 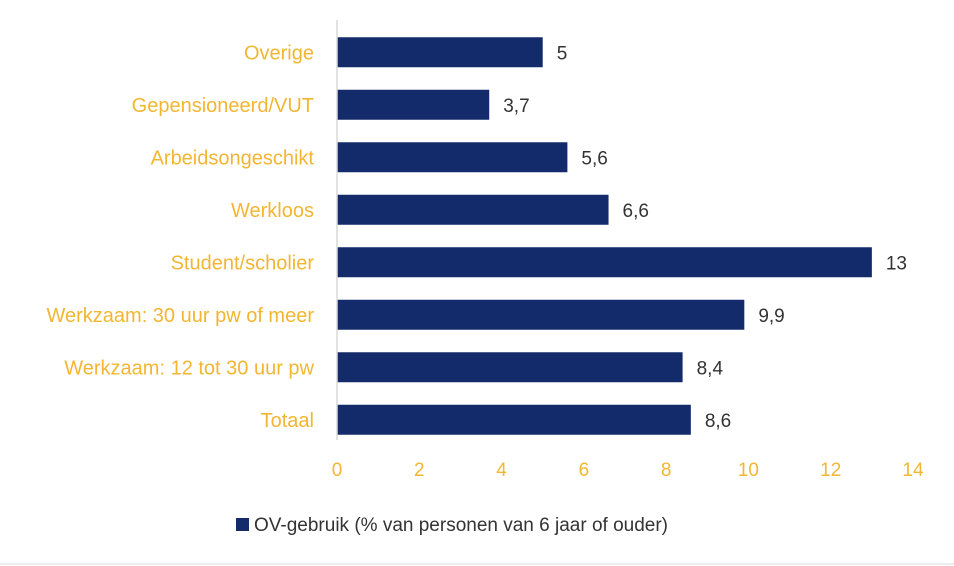 I want to click on legend-swatch, so click(x=242, y=524).